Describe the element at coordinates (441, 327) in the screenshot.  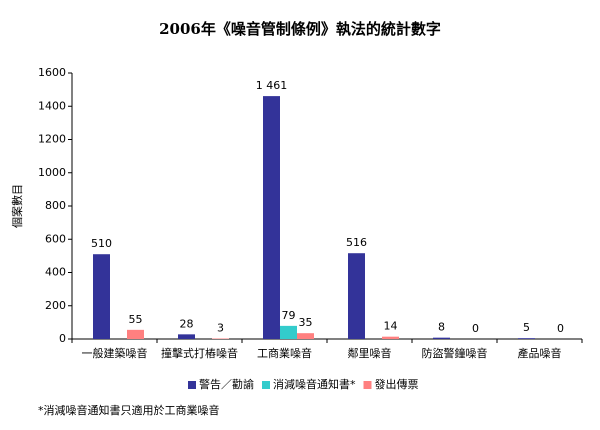
I see `value-label: 8` at that location.